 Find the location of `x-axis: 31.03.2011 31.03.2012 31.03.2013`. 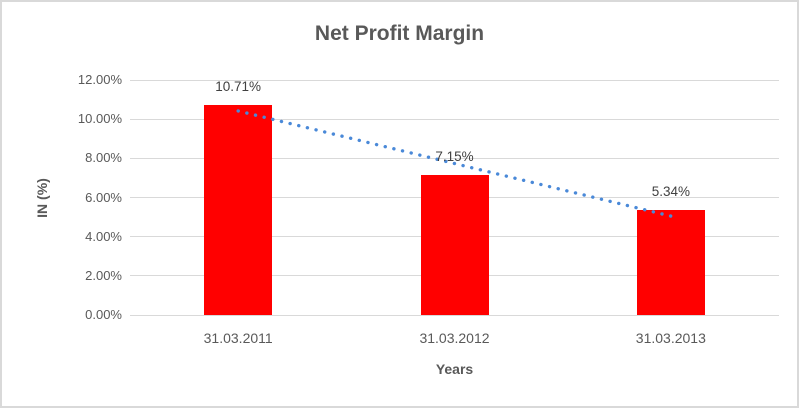

x-axis: 31.03.2011 31.03.2012 31.03.2013 is located at coordinates (454, 340).